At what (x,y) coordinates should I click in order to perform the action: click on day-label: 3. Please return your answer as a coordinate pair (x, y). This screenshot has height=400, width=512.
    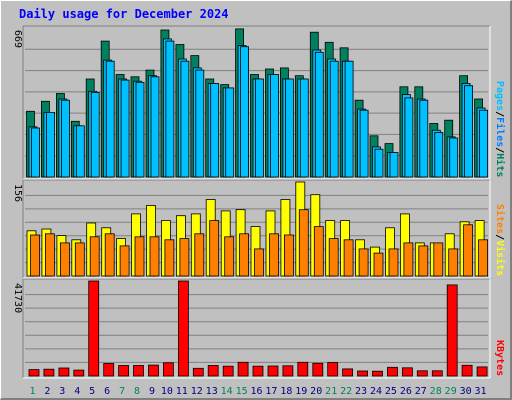
    Looking at the image, I should click on (62, 391).